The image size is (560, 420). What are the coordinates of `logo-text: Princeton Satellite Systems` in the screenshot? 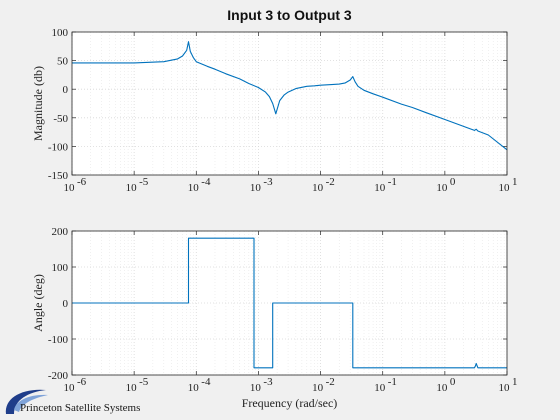 It's located at (80, 408).